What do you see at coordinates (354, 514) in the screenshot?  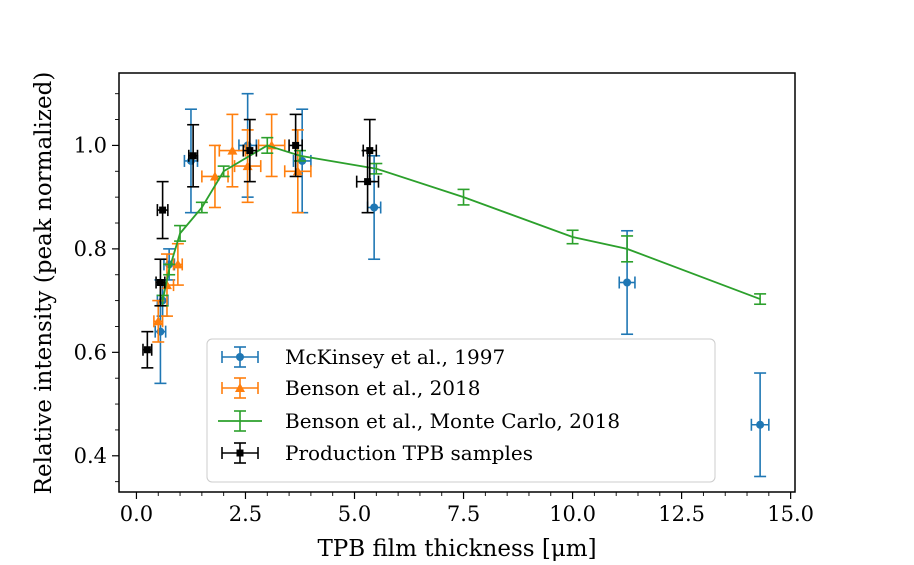 I see `x-tick-label: 5.0` at bounding box center [354, 514].